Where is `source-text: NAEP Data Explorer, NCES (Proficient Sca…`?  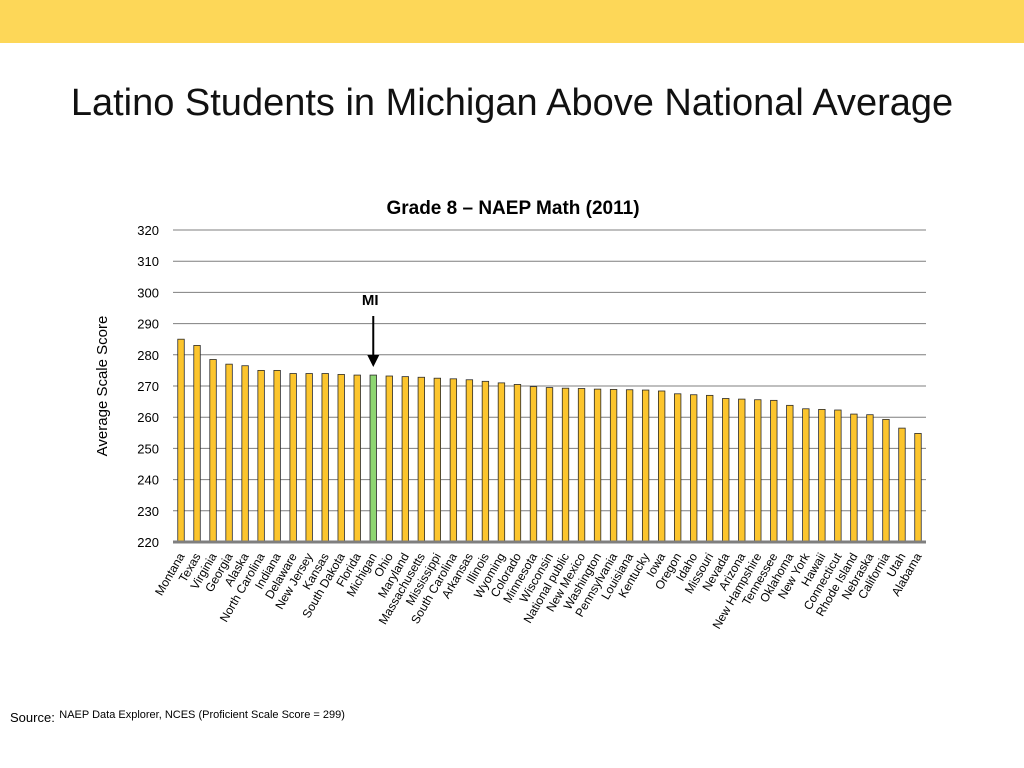 source-text: NAEP Data Explorer, NCES (Proficient Sca… is located at coordinates (202, 715).